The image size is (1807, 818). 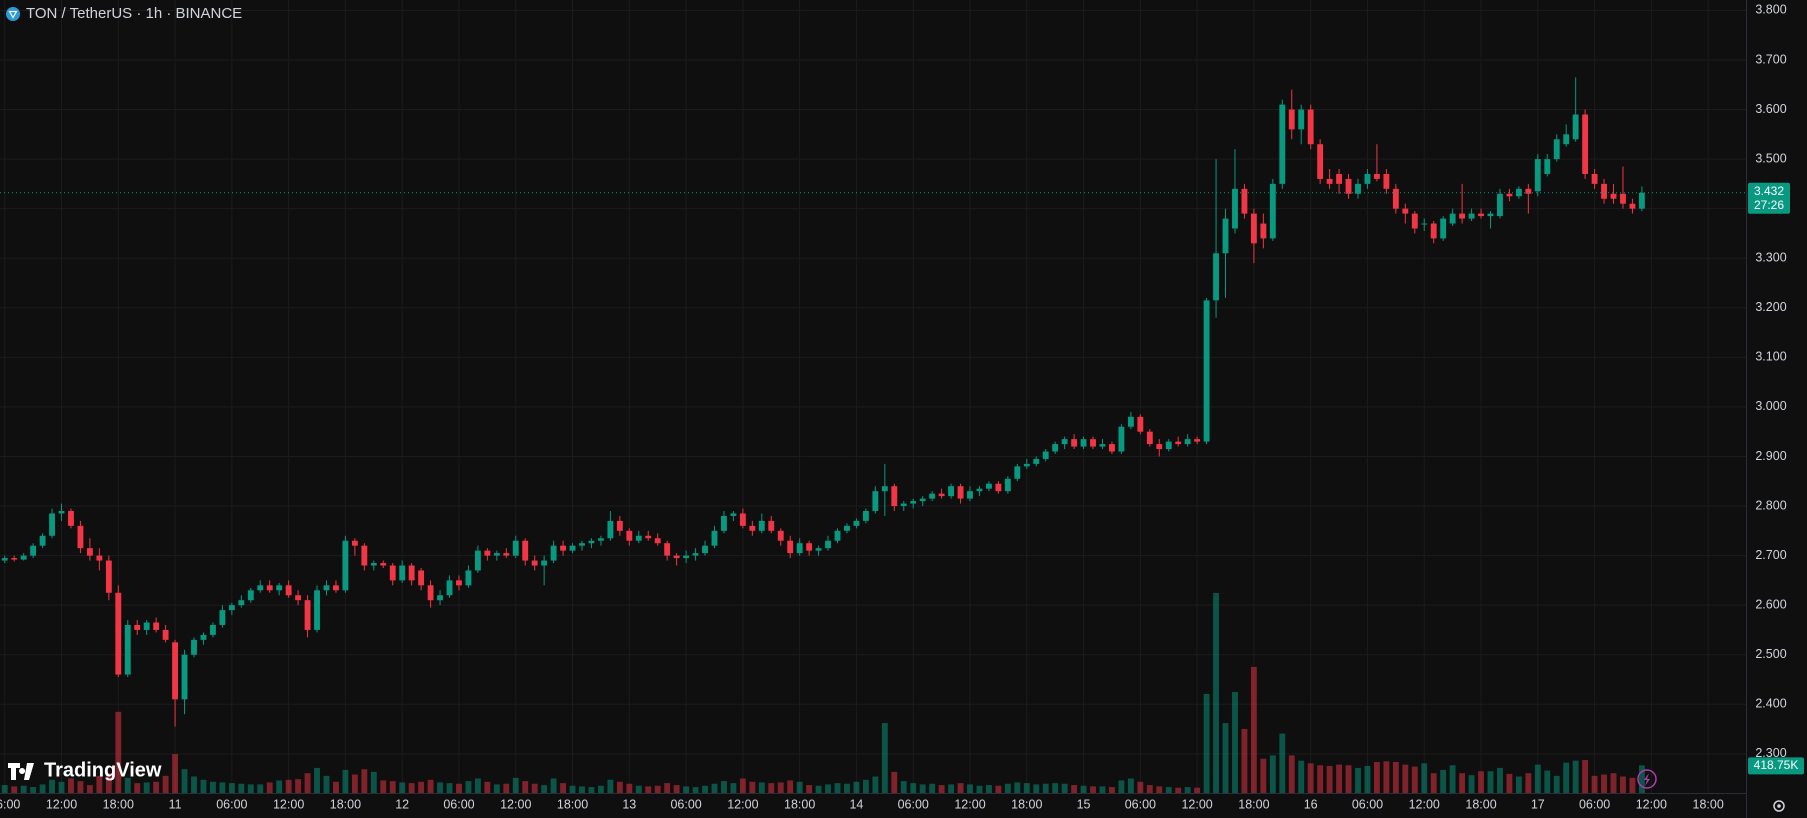 I want to click on lightning-glyph, so click(x=1647, y=779).